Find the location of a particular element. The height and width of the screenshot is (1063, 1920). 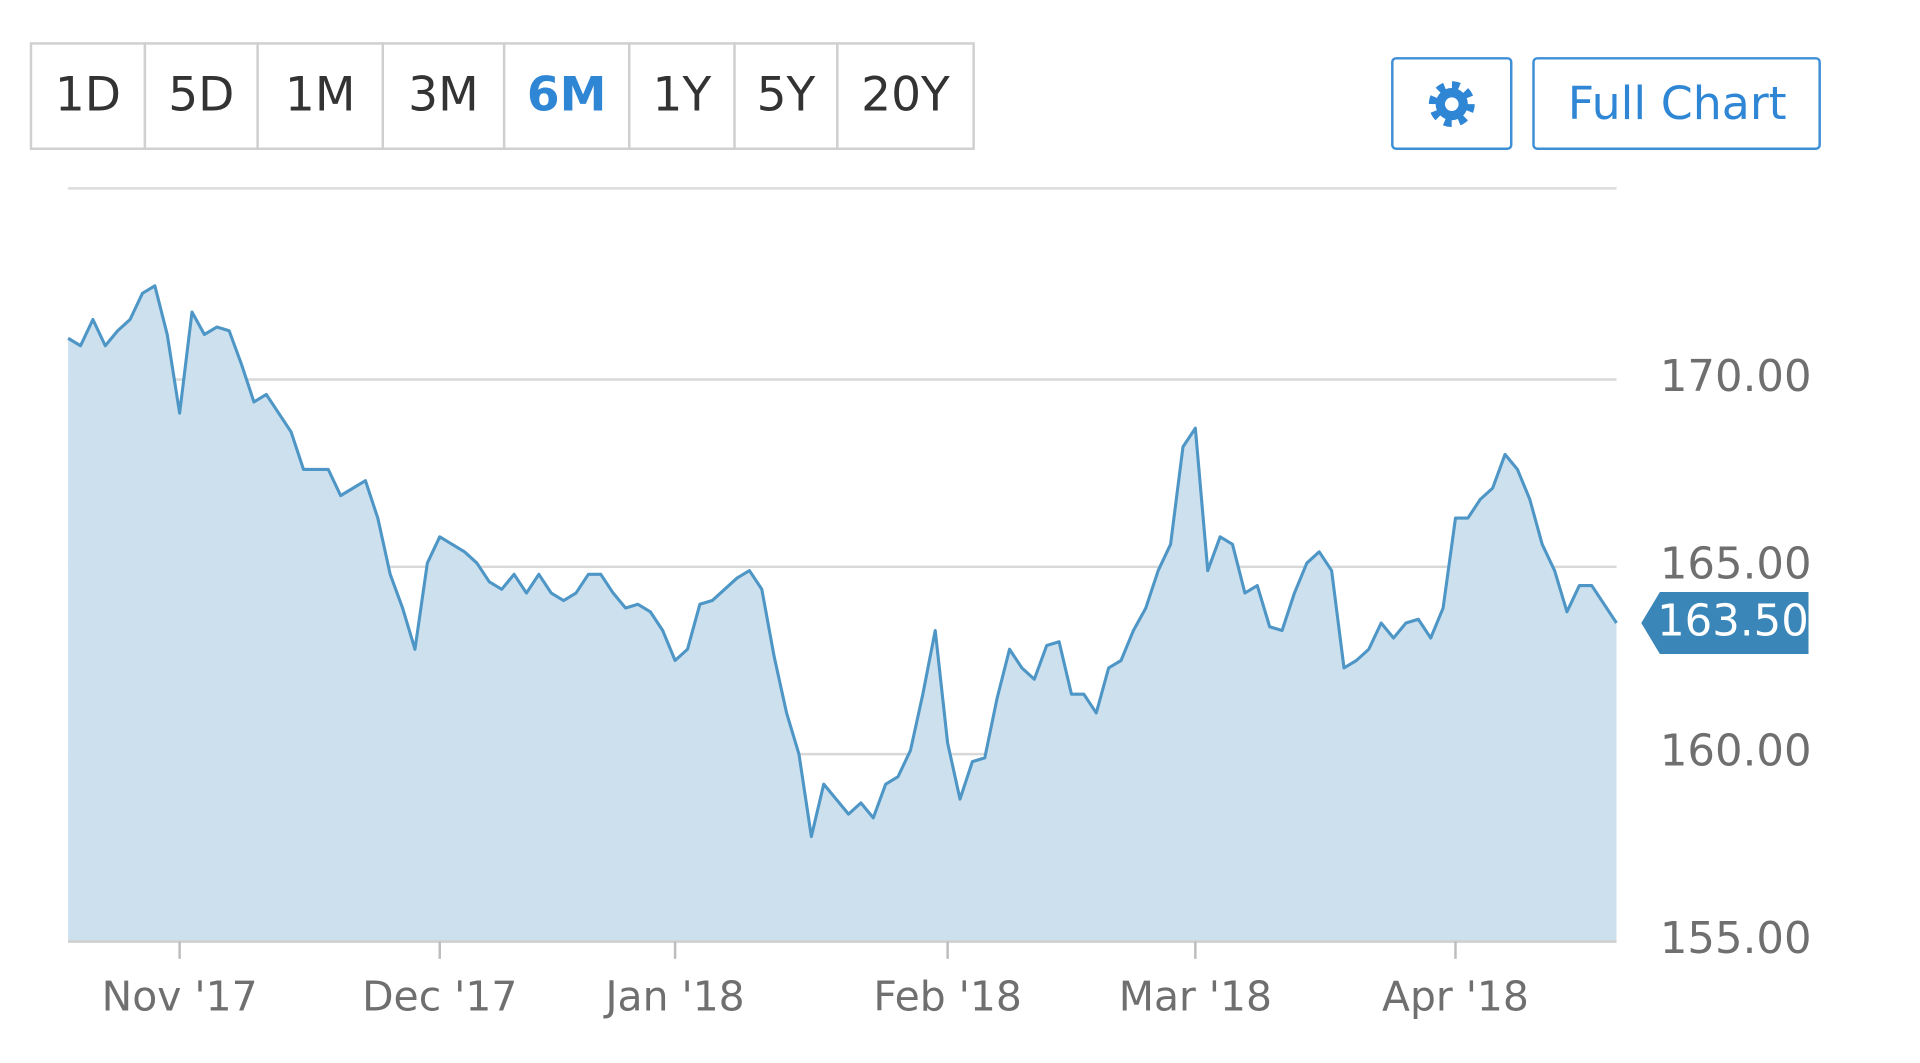

full-chart-button: Full Chart is located at coordinates (1676, 103).